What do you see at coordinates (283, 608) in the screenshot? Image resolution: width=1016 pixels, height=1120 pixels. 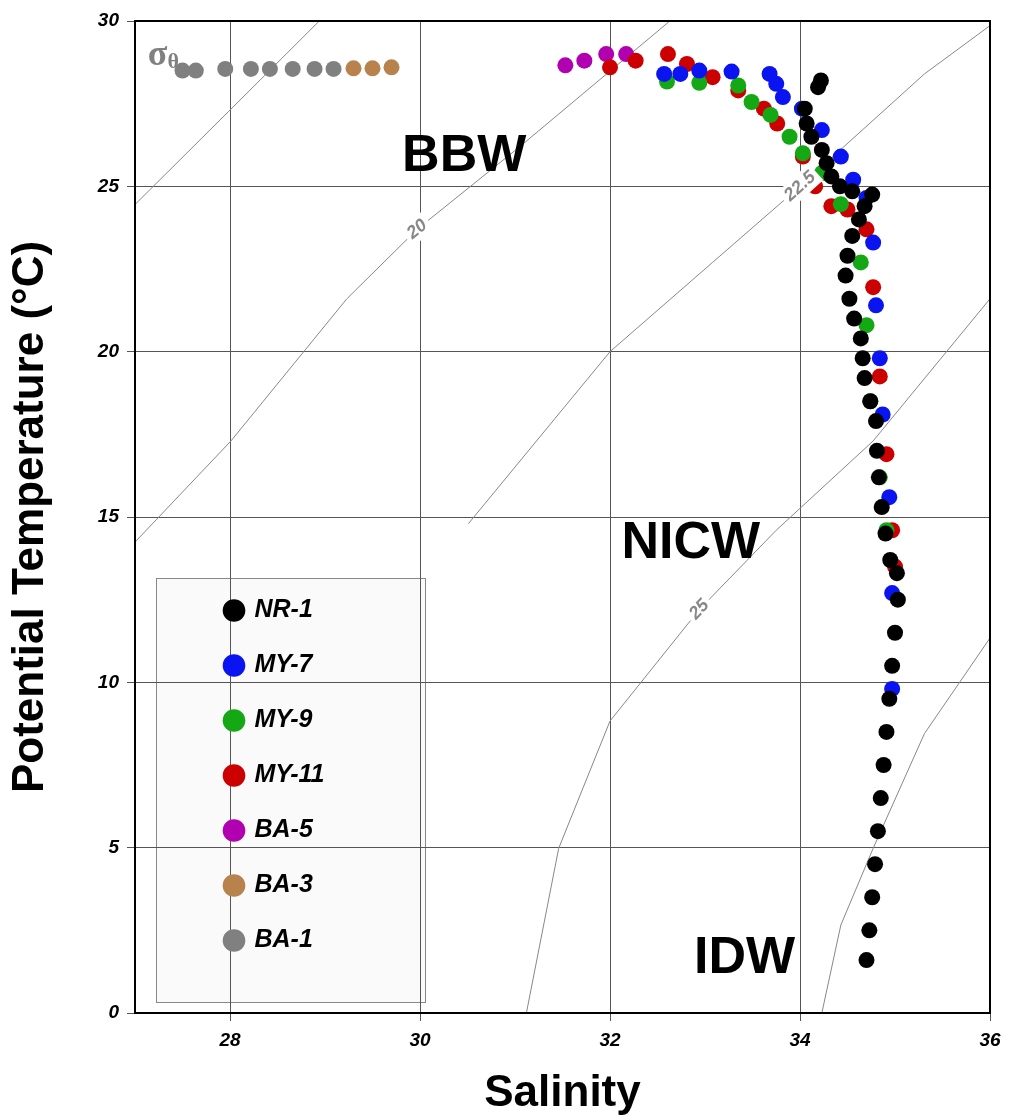 I see `legend-label: NR-1` at bounding box center [283, 608].